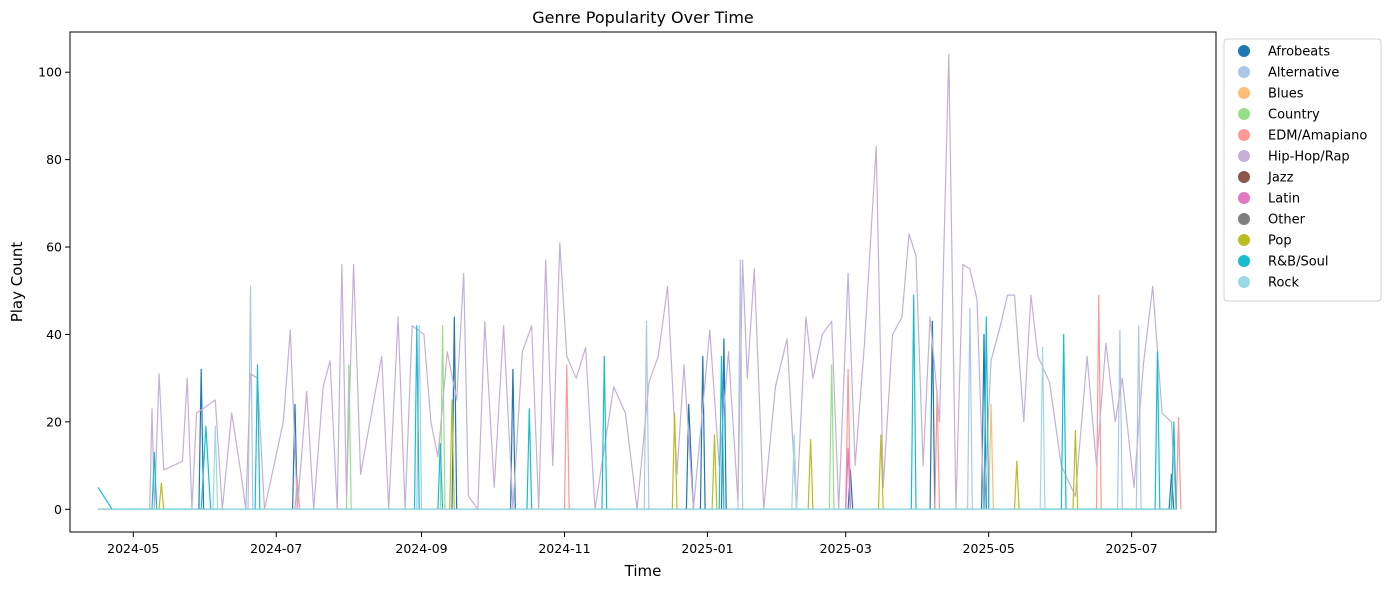 The height and width of the screenshot is (590, 1389). What do you see at coordinates (276, 548) in the screenshot?
I see `x-tick-label: 2024-07` at bounding box center [276, 548].